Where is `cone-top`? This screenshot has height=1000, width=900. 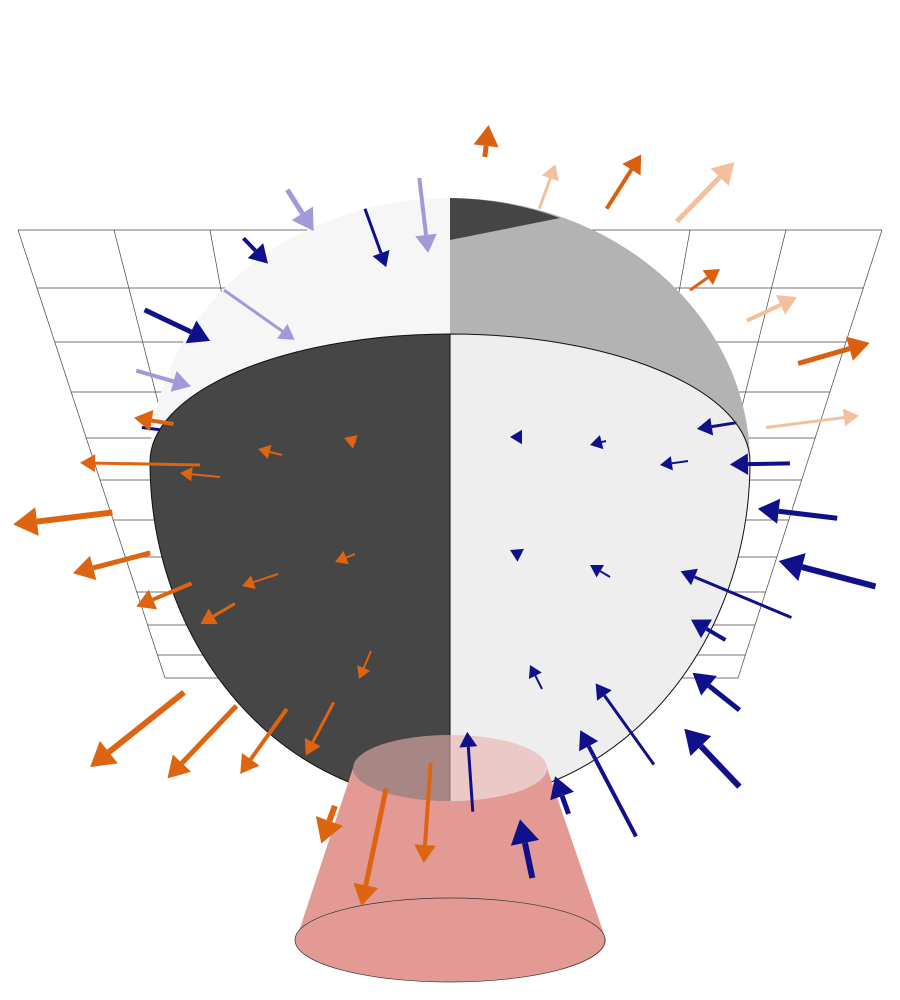 cone-top is located at coordinates (450, 768).